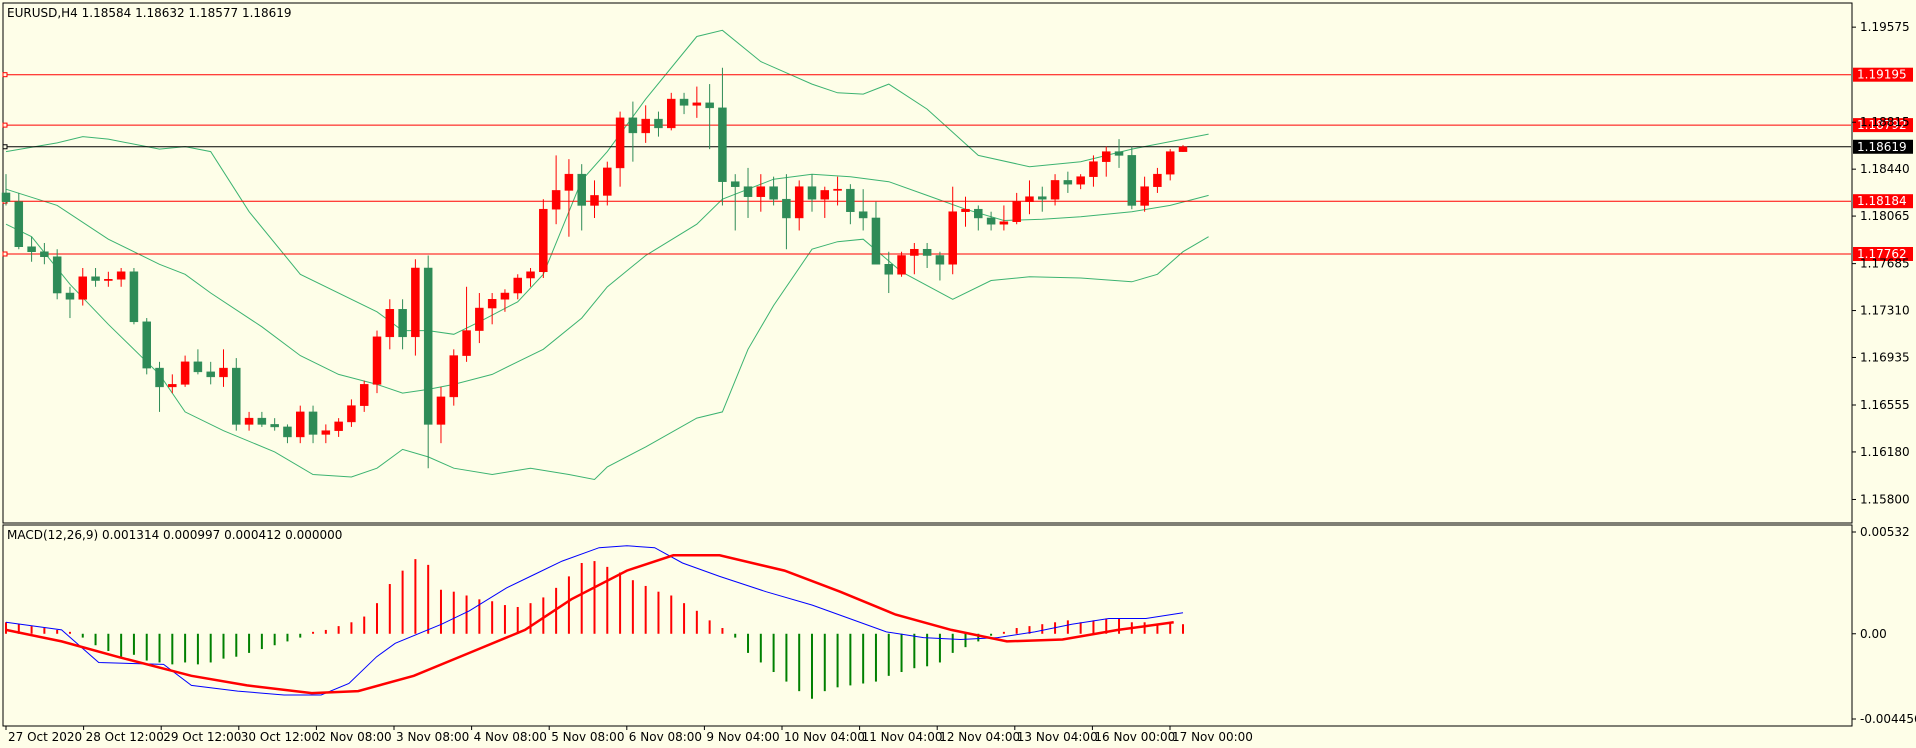 The width and height of the screenshot is (1916, 748). I want to click on macd-lines, so click(594, 620).